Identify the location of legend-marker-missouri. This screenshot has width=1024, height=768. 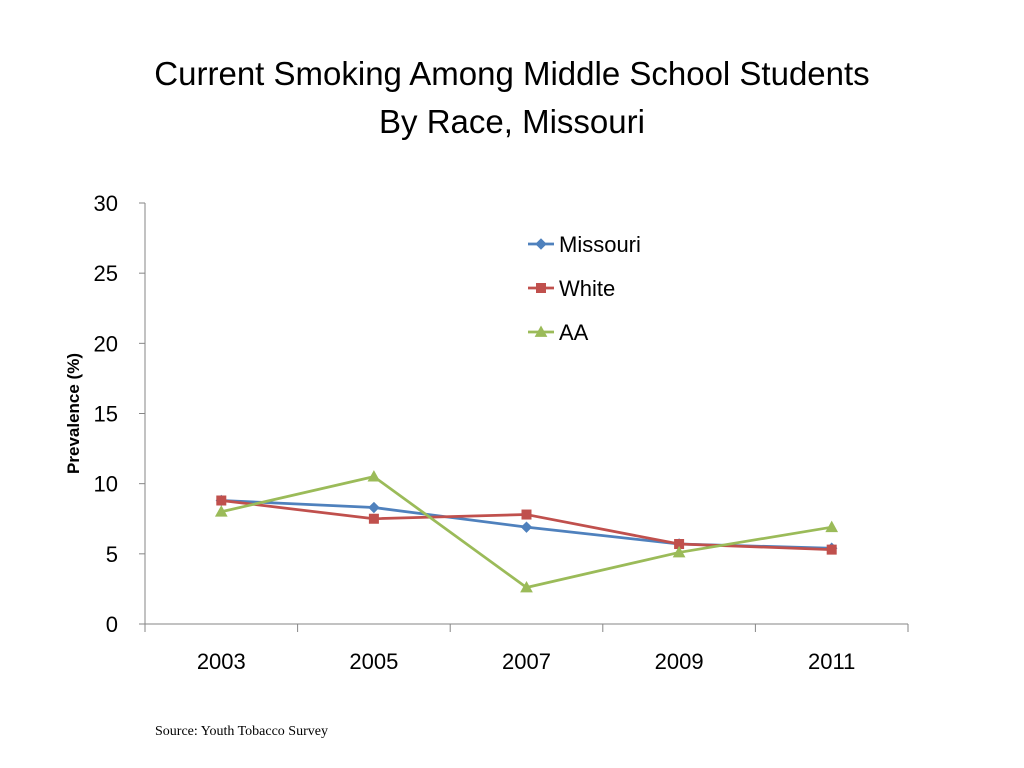
(541, 244).